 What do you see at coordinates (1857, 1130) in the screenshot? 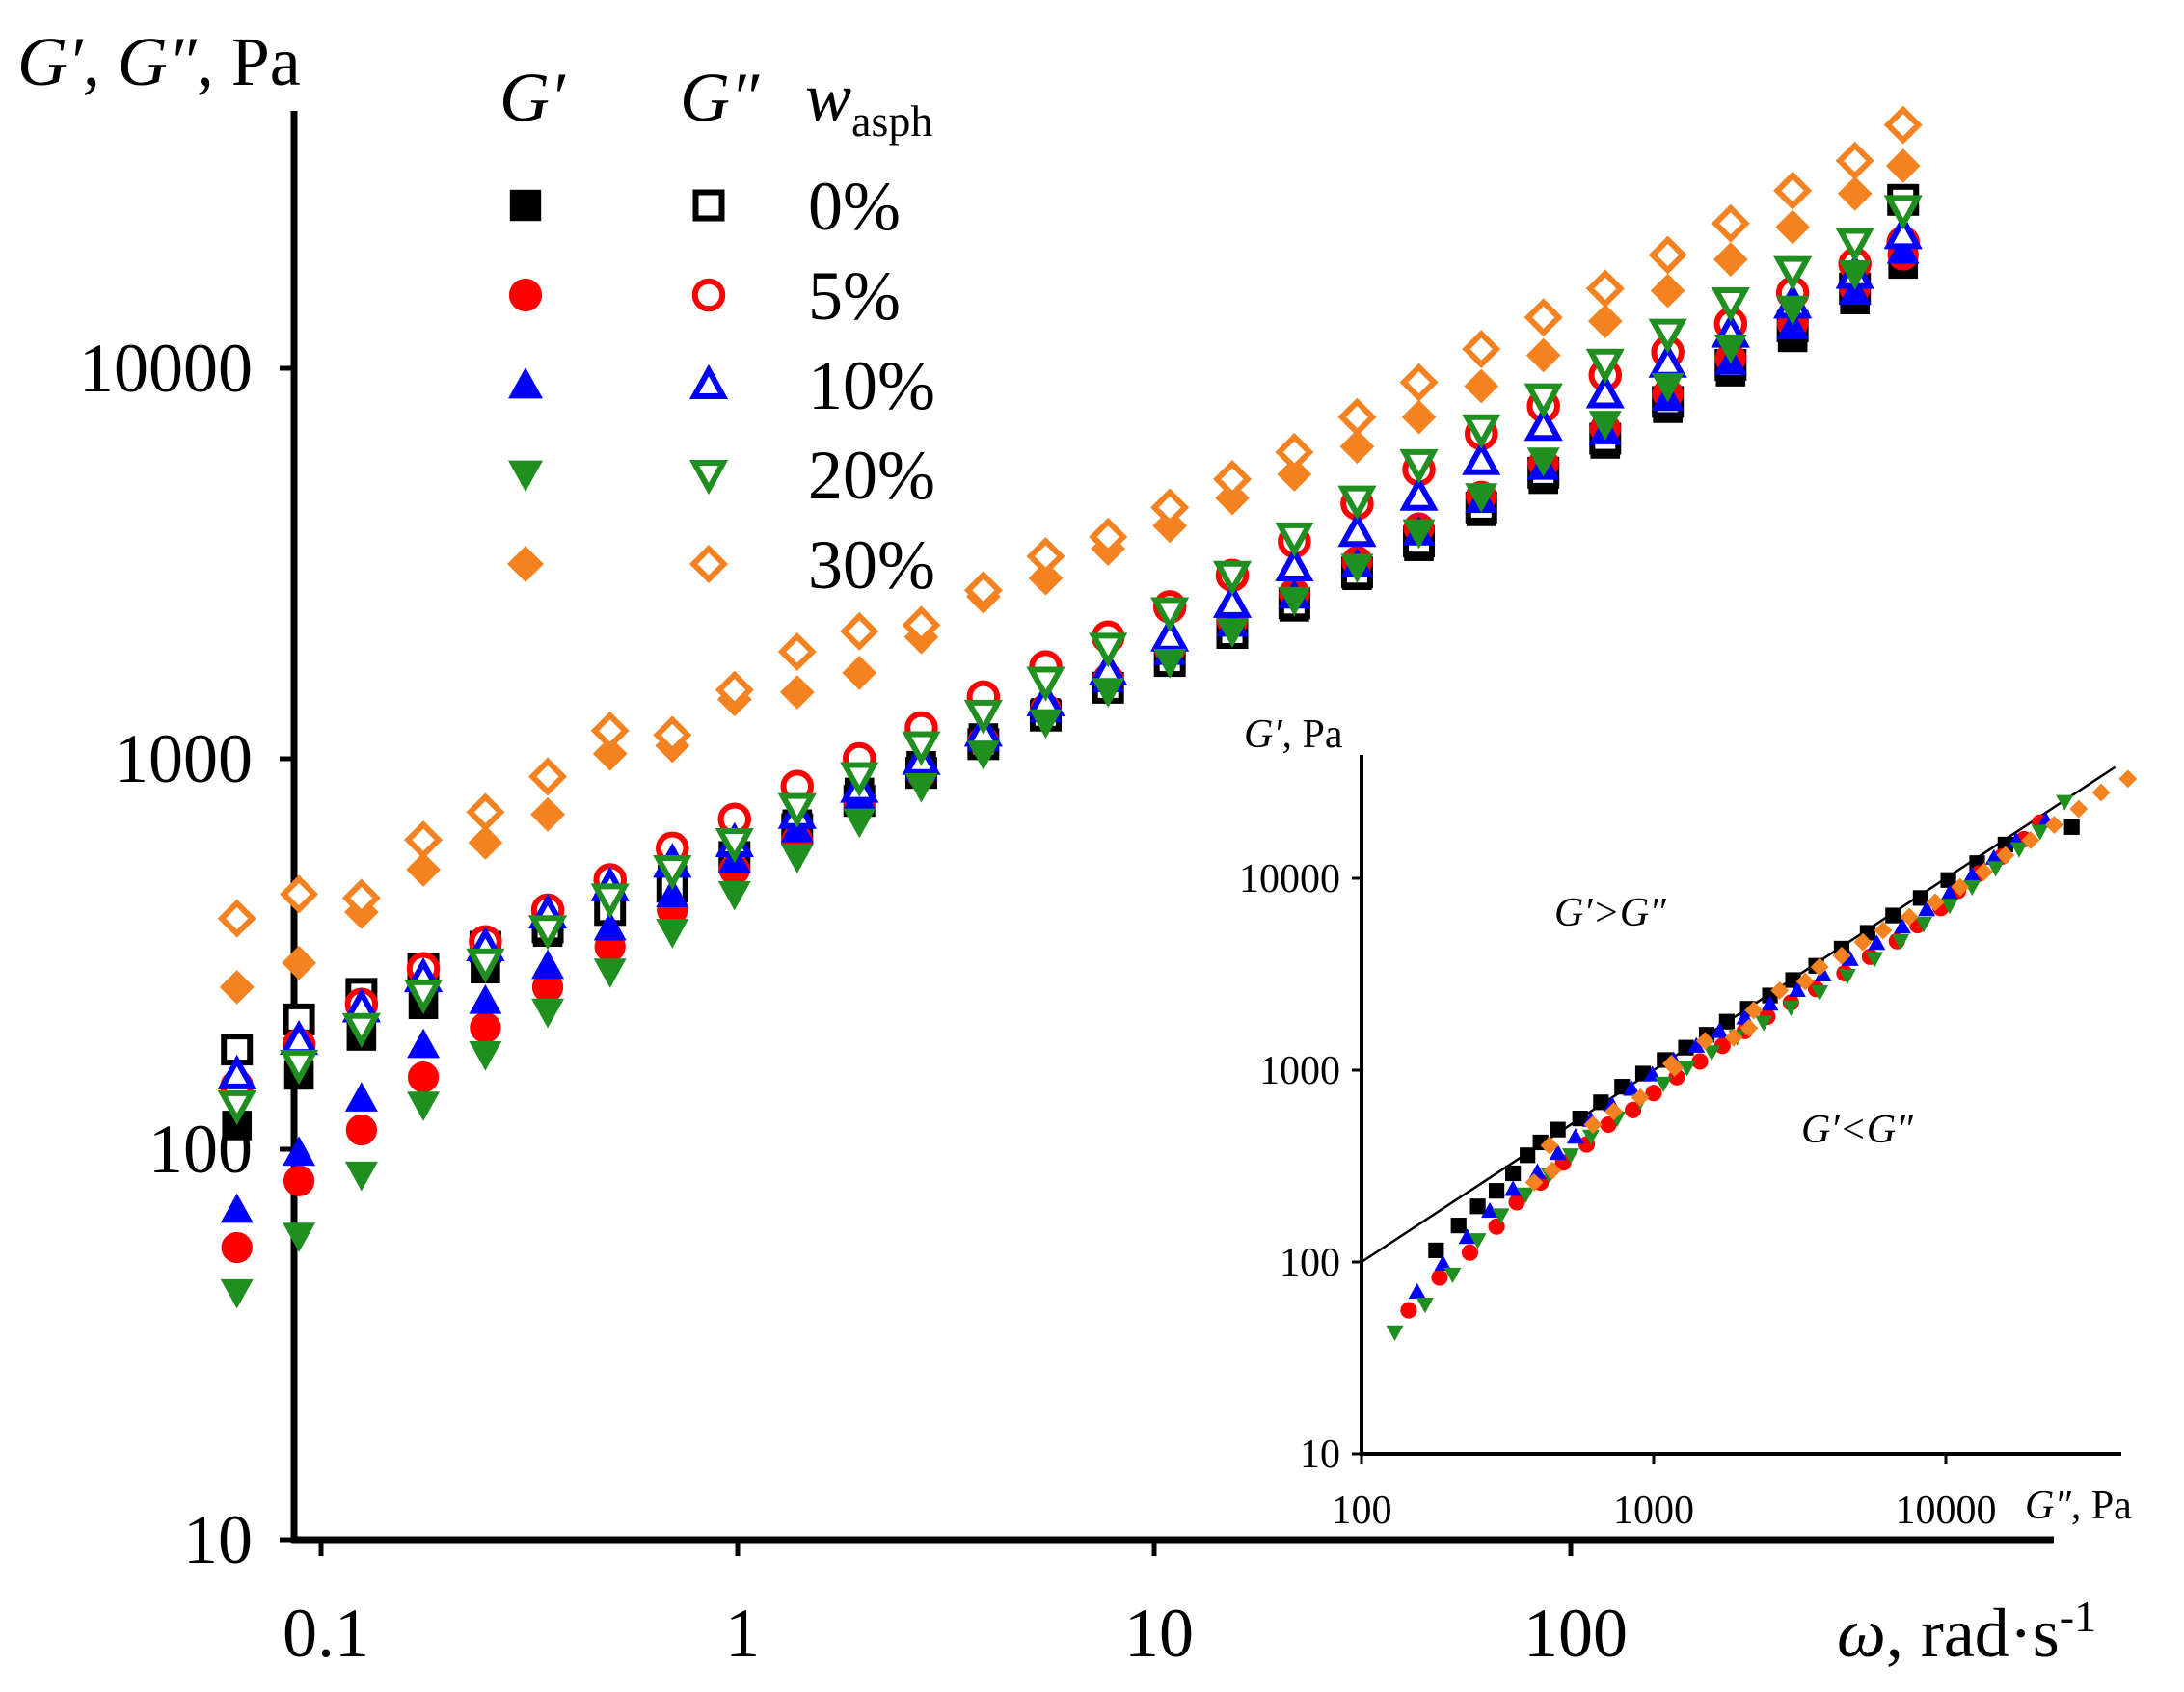
I see `inset-region-lower: G′<G″` at bounding box center [1857, 1130].